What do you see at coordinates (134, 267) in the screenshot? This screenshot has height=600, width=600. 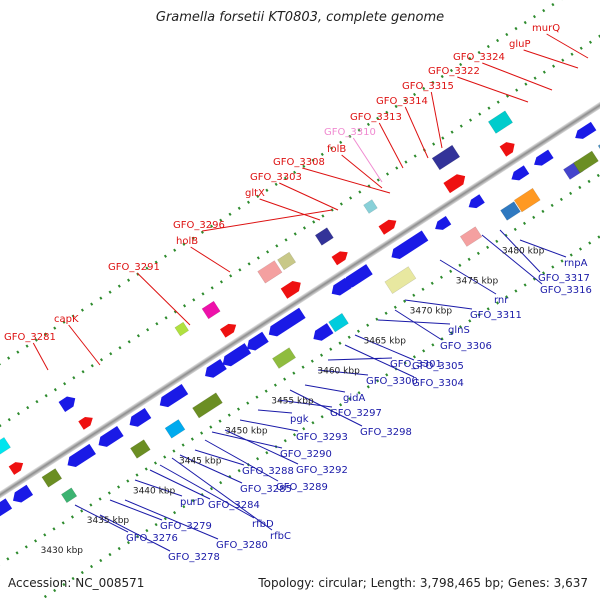 I see `gene-label-upper: GFO_3291` at bounding box center [134, 267].